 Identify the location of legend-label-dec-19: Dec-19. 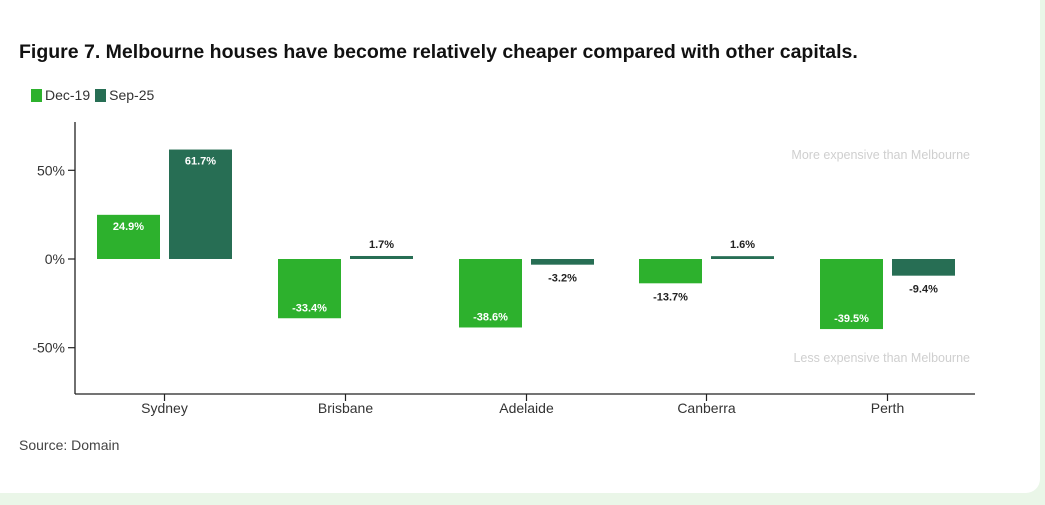
(68, 95).